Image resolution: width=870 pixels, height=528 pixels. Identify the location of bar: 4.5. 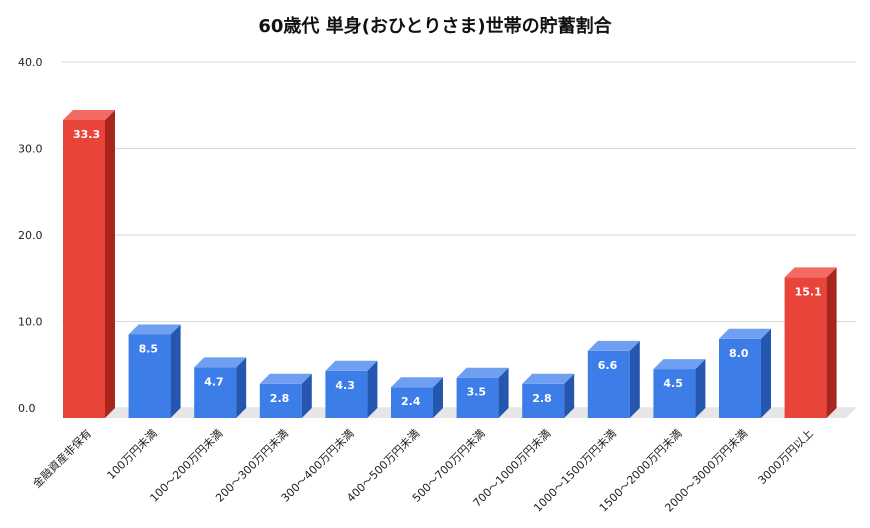
(679, 388).